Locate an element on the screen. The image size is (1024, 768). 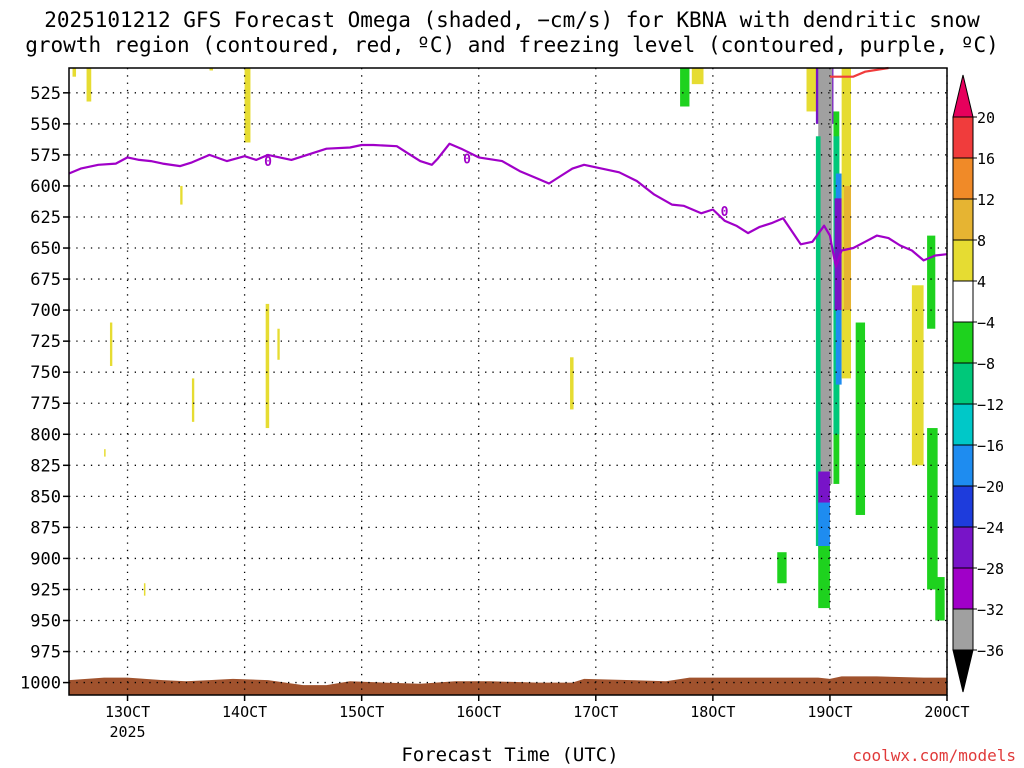
credit-link: coolwx.com/models is located at coordinates (934, 755).